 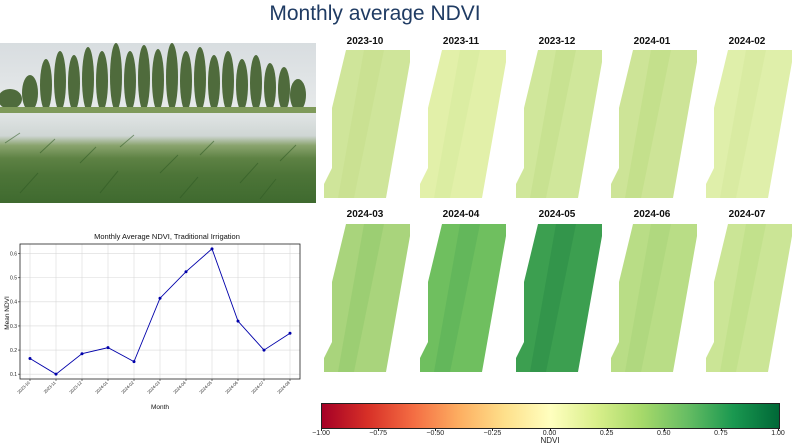 I want to click on panel-label: 2024-02, so click(x=747, y=41).